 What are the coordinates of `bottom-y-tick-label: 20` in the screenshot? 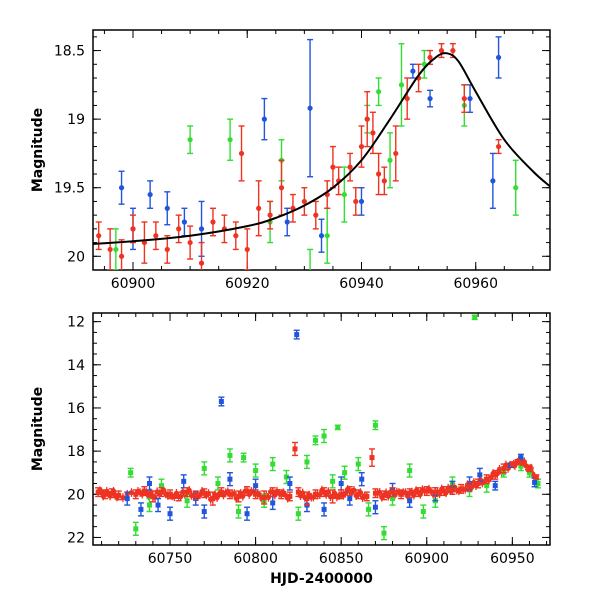 It's located at (76, 495).